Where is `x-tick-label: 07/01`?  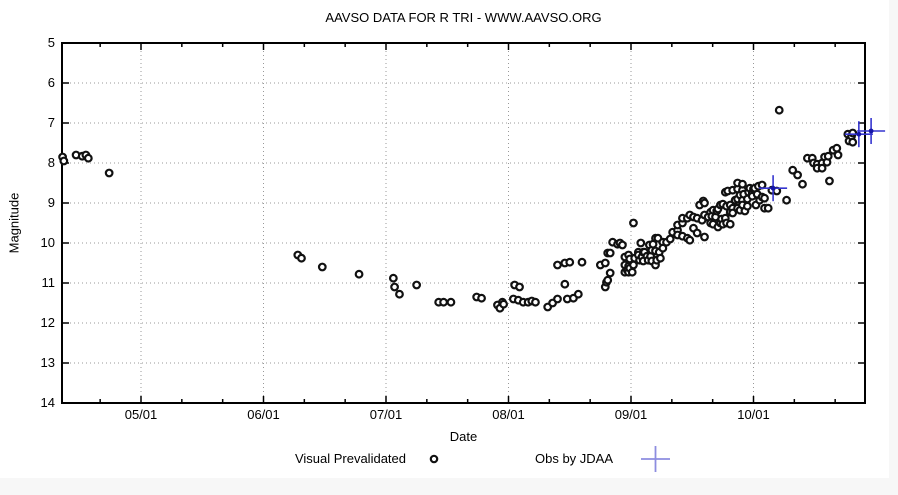
x-tick-label: 07/01 is located at coordinates (386, 414).